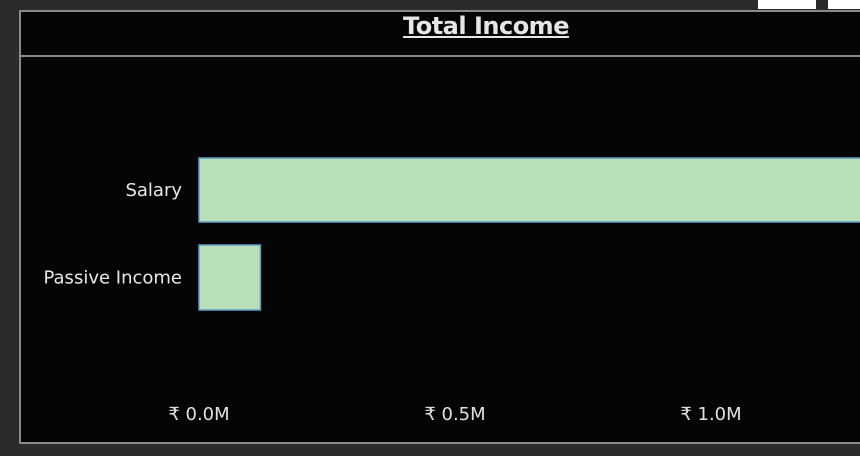 The width and height of the screenshot is (860, 456). I want to click on chart-title: Total Income, so click(486, 26).